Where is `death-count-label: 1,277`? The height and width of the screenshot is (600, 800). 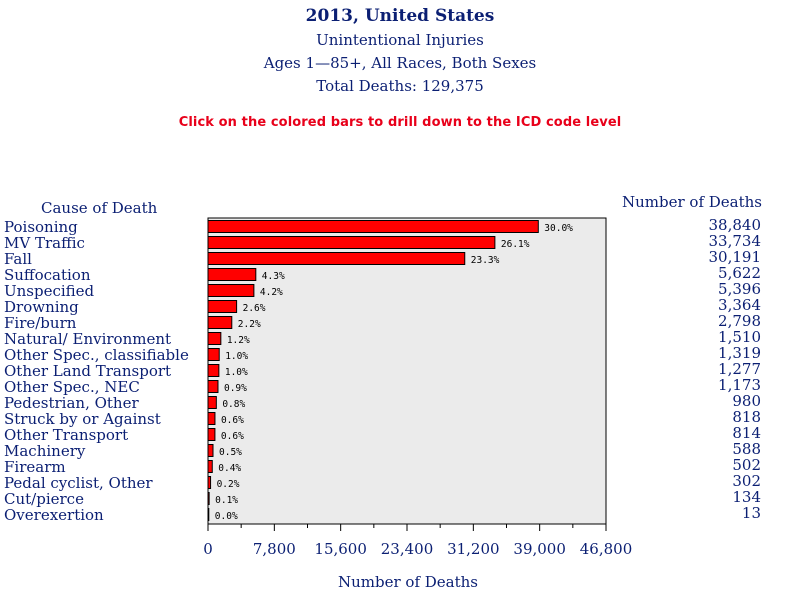 death-count-label: 1,277 is located at coordinates (739, 369).